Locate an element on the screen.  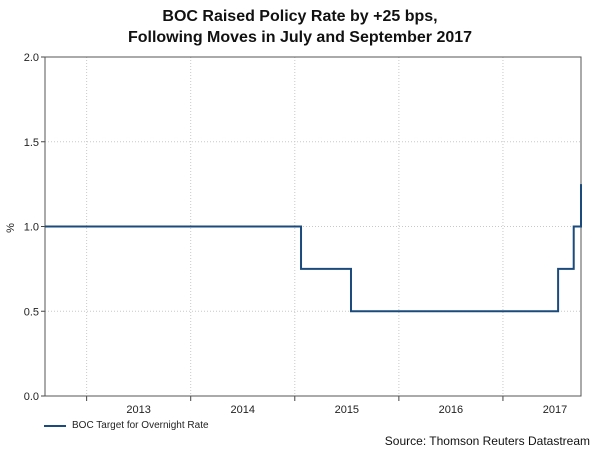
legend-swatch is located at coordinates (55, 425).